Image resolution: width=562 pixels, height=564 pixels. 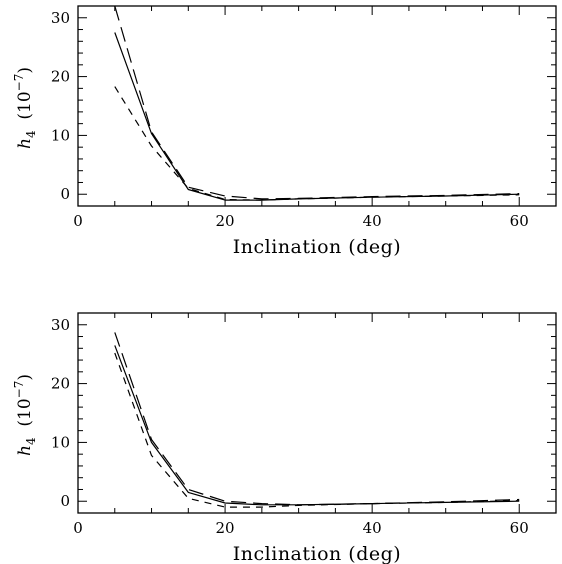 I want to click on top-panel-y-tick-label: 0, so click(x=65, y=194).